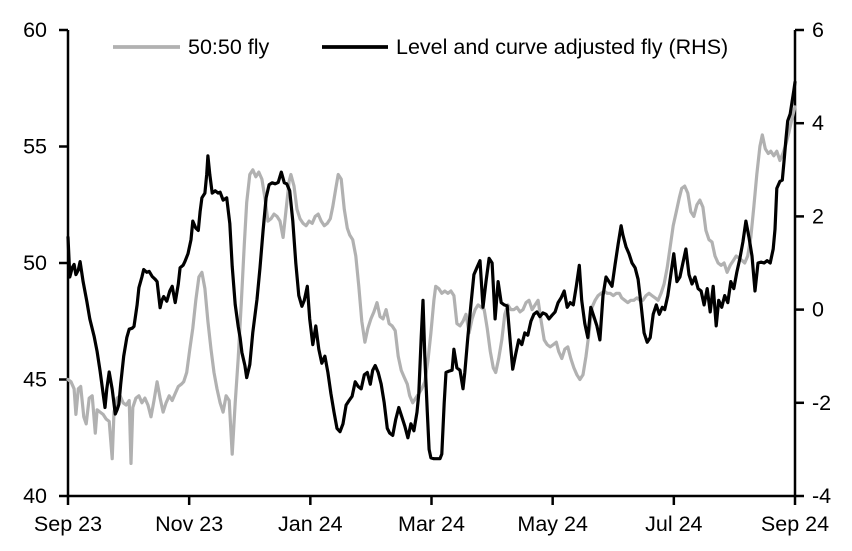  What do you see at coordinates (673, 524) in the screenshot?
I see `x-tick-label: Jul 24` at bounding box center [673, 524].